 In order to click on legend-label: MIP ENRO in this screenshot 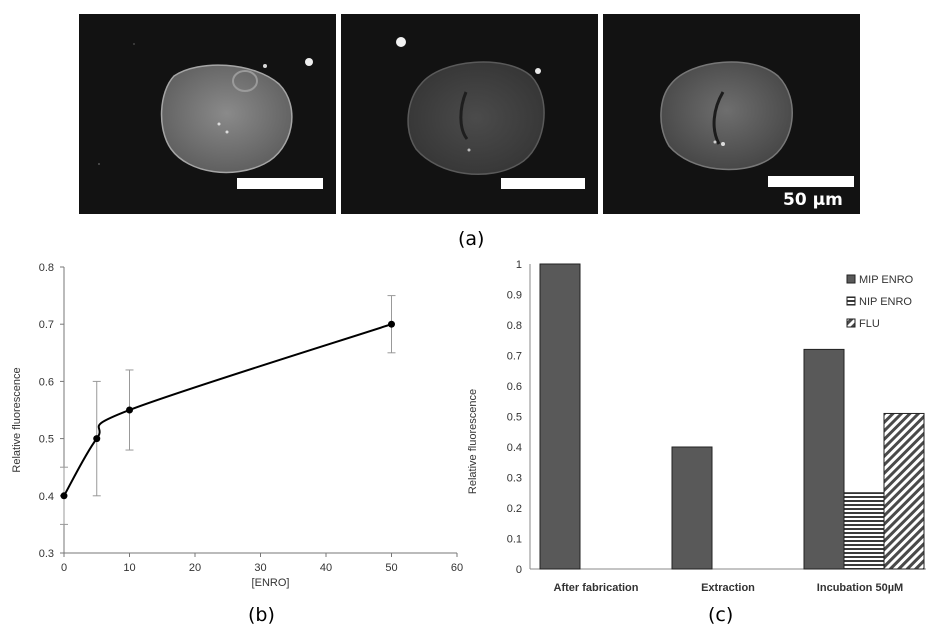, I will do `click(886, 280)`.